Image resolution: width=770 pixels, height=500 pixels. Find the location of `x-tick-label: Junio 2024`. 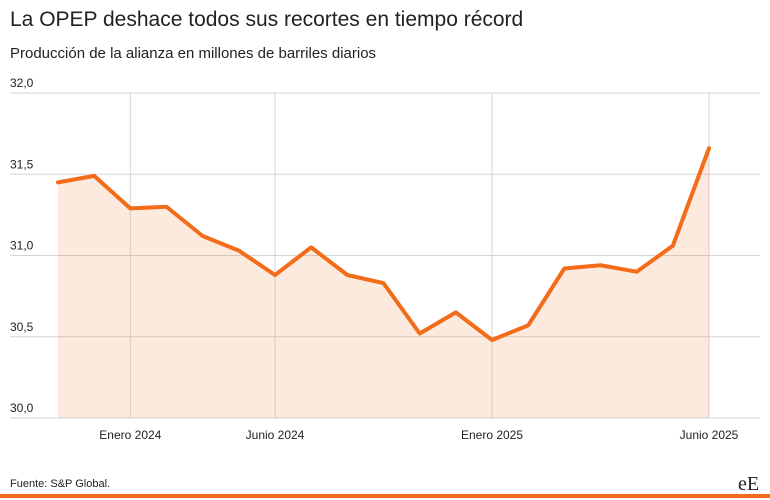

x-tick-label: Junio 2024 is located at coordinates (275, 435).